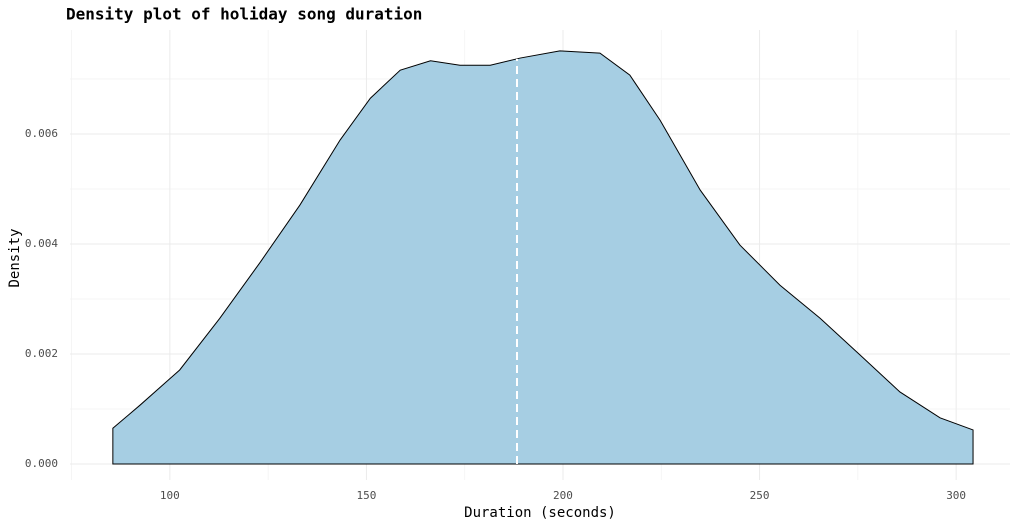  I want to click on y-tick-label: 0.002, so click(41, 353).